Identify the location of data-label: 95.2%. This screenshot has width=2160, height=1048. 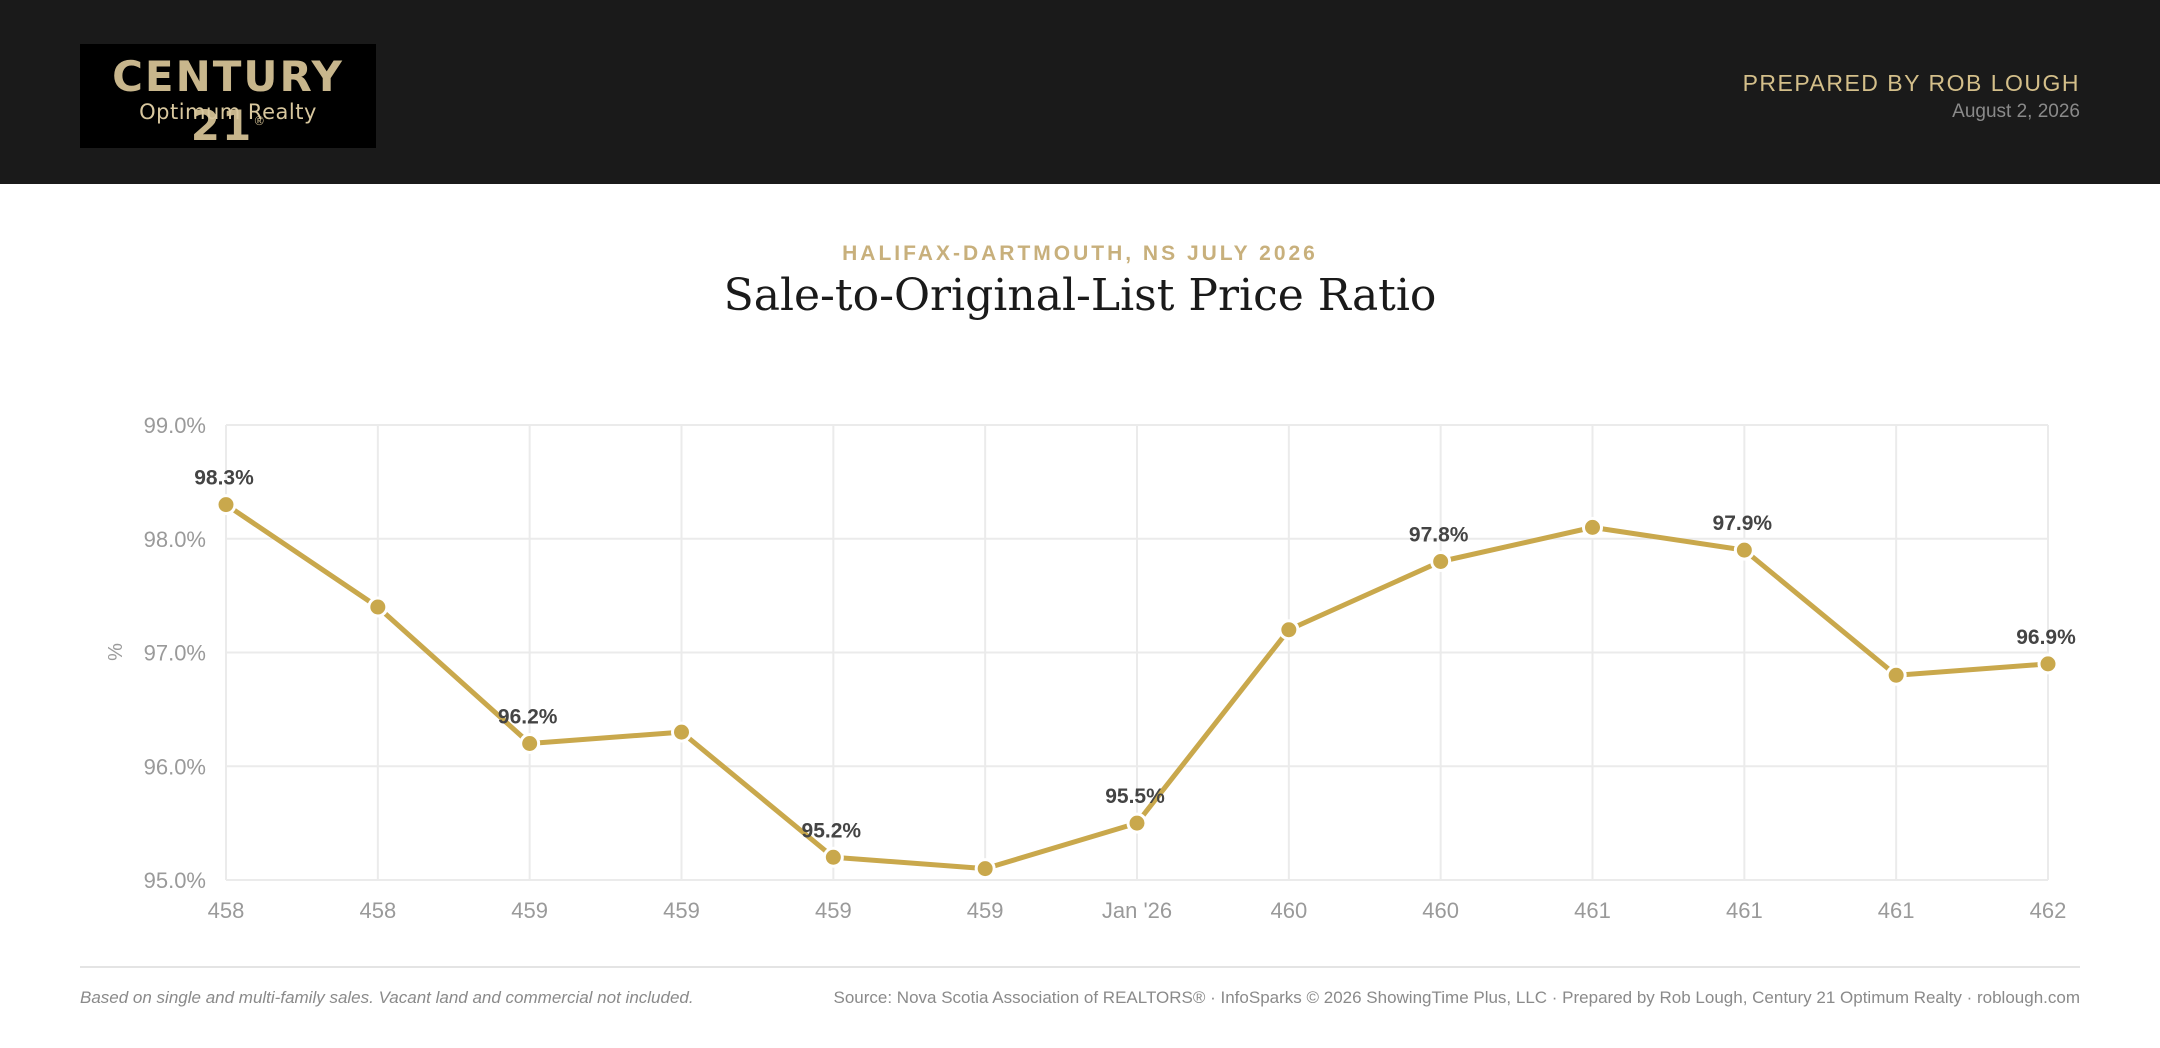
(832, 830).